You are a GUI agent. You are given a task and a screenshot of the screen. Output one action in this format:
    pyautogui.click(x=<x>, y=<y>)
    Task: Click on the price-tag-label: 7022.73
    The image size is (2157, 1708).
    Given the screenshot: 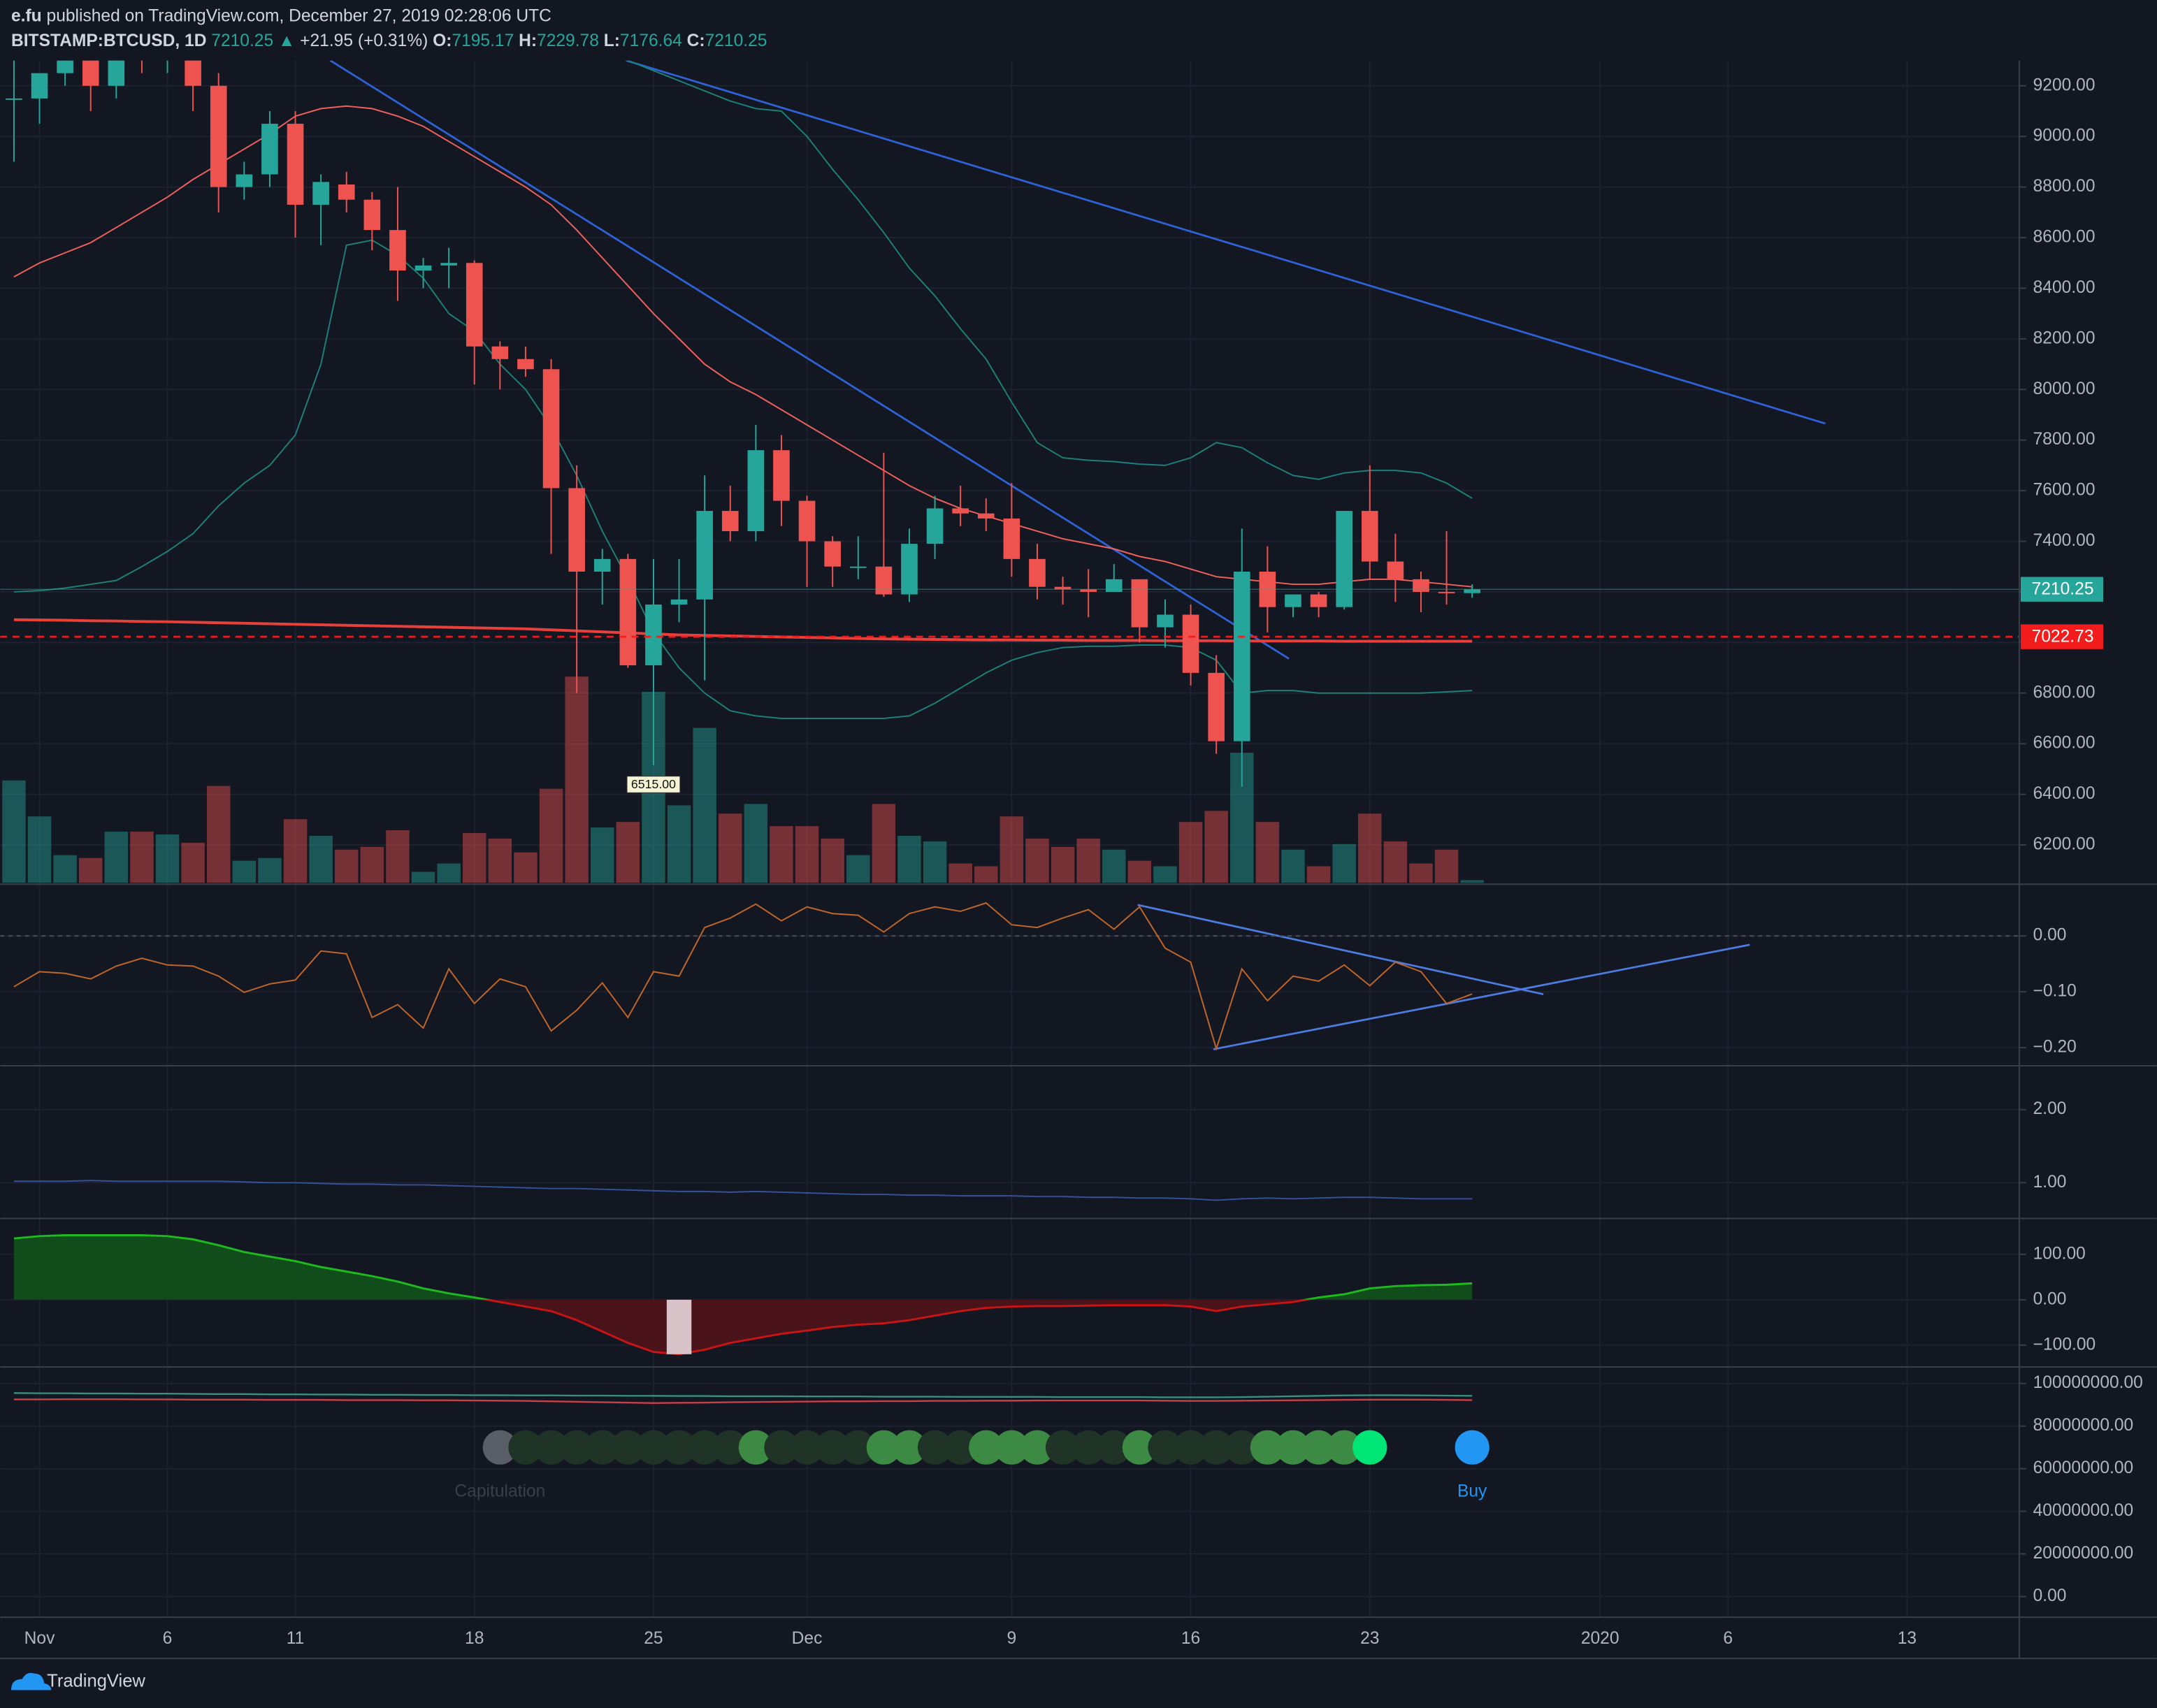 What is the action you would take?
    pyautogui.click(x=2063, y=637)
    